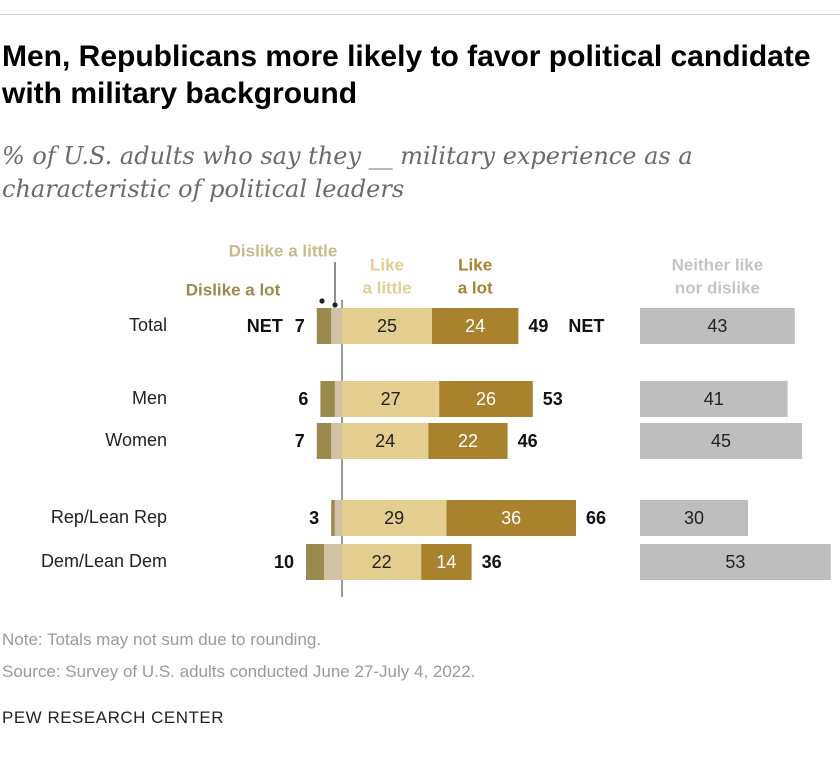 Image resolution: width=840 pixels, height=770 pixels. I want to click on data-label-like-lot: 14, so click(446, 562).